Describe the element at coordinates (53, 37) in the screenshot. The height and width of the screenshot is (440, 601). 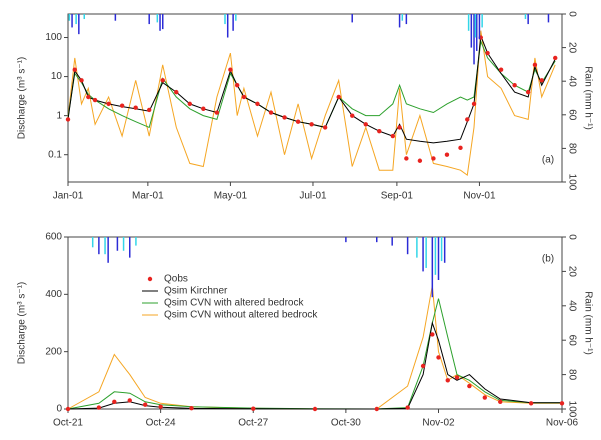
I see `y-tick-label: 100` at that location.